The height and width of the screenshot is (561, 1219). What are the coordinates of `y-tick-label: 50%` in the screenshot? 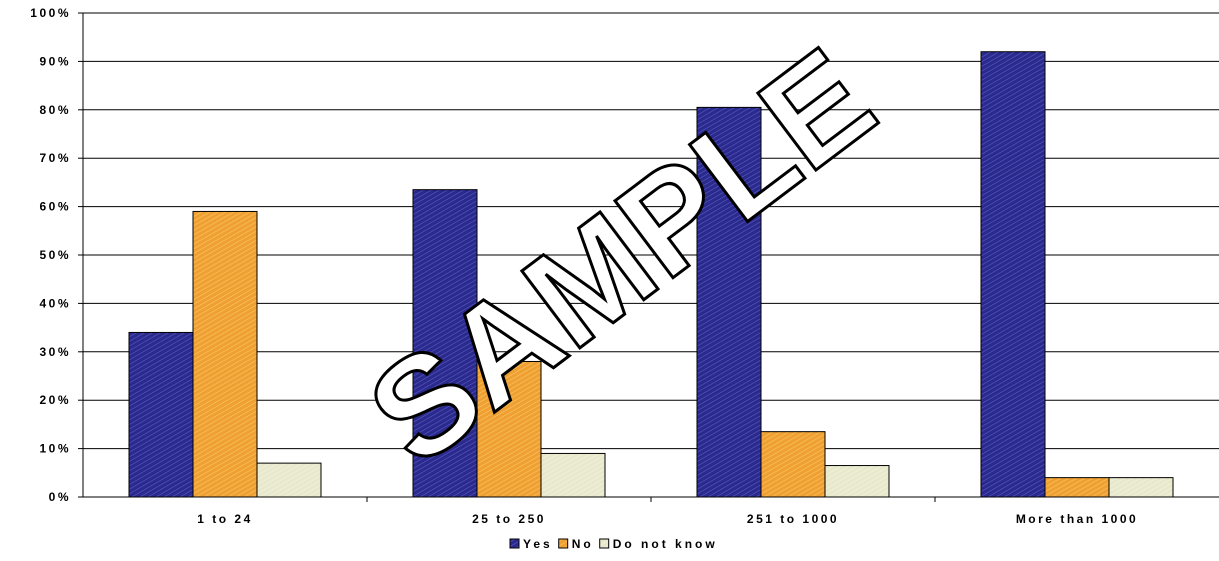 It's located at (55, 255).